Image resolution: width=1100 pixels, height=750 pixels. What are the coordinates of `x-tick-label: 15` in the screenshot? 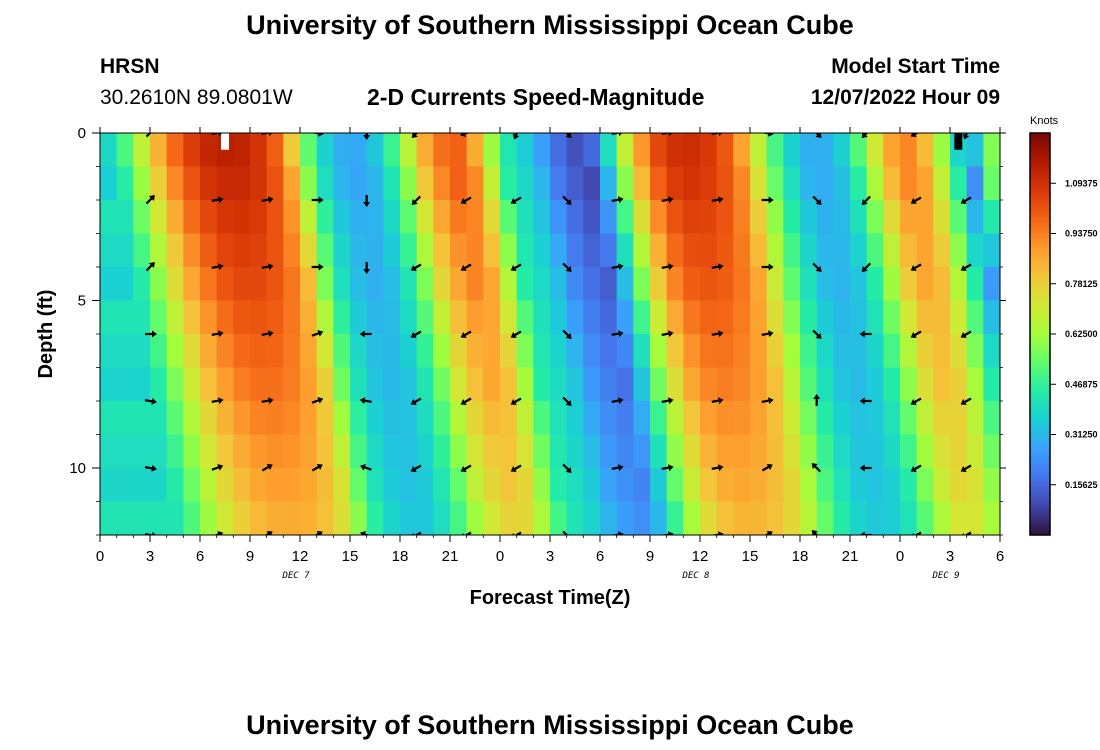 It's located at (750, 556).